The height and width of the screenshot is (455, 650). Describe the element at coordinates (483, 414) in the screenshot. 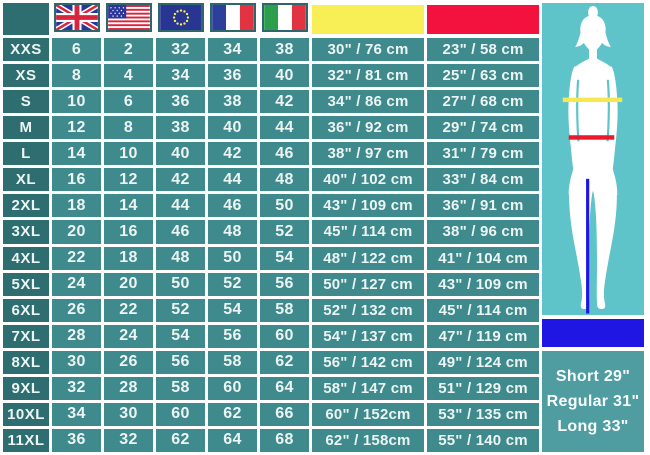

I see `size-value: 53" / 135 cm` at that location.